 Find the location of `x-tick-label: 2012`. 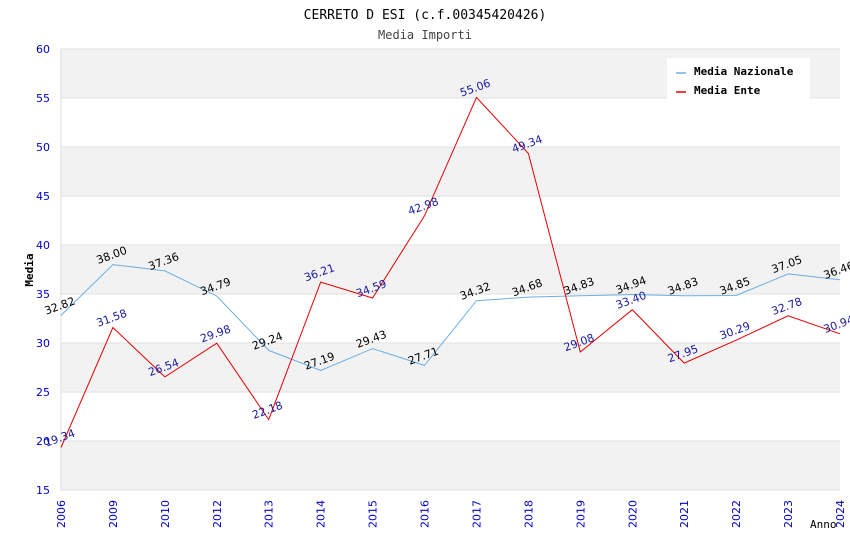

x-tick-label: 2012 is located at coordinates (217, 514).